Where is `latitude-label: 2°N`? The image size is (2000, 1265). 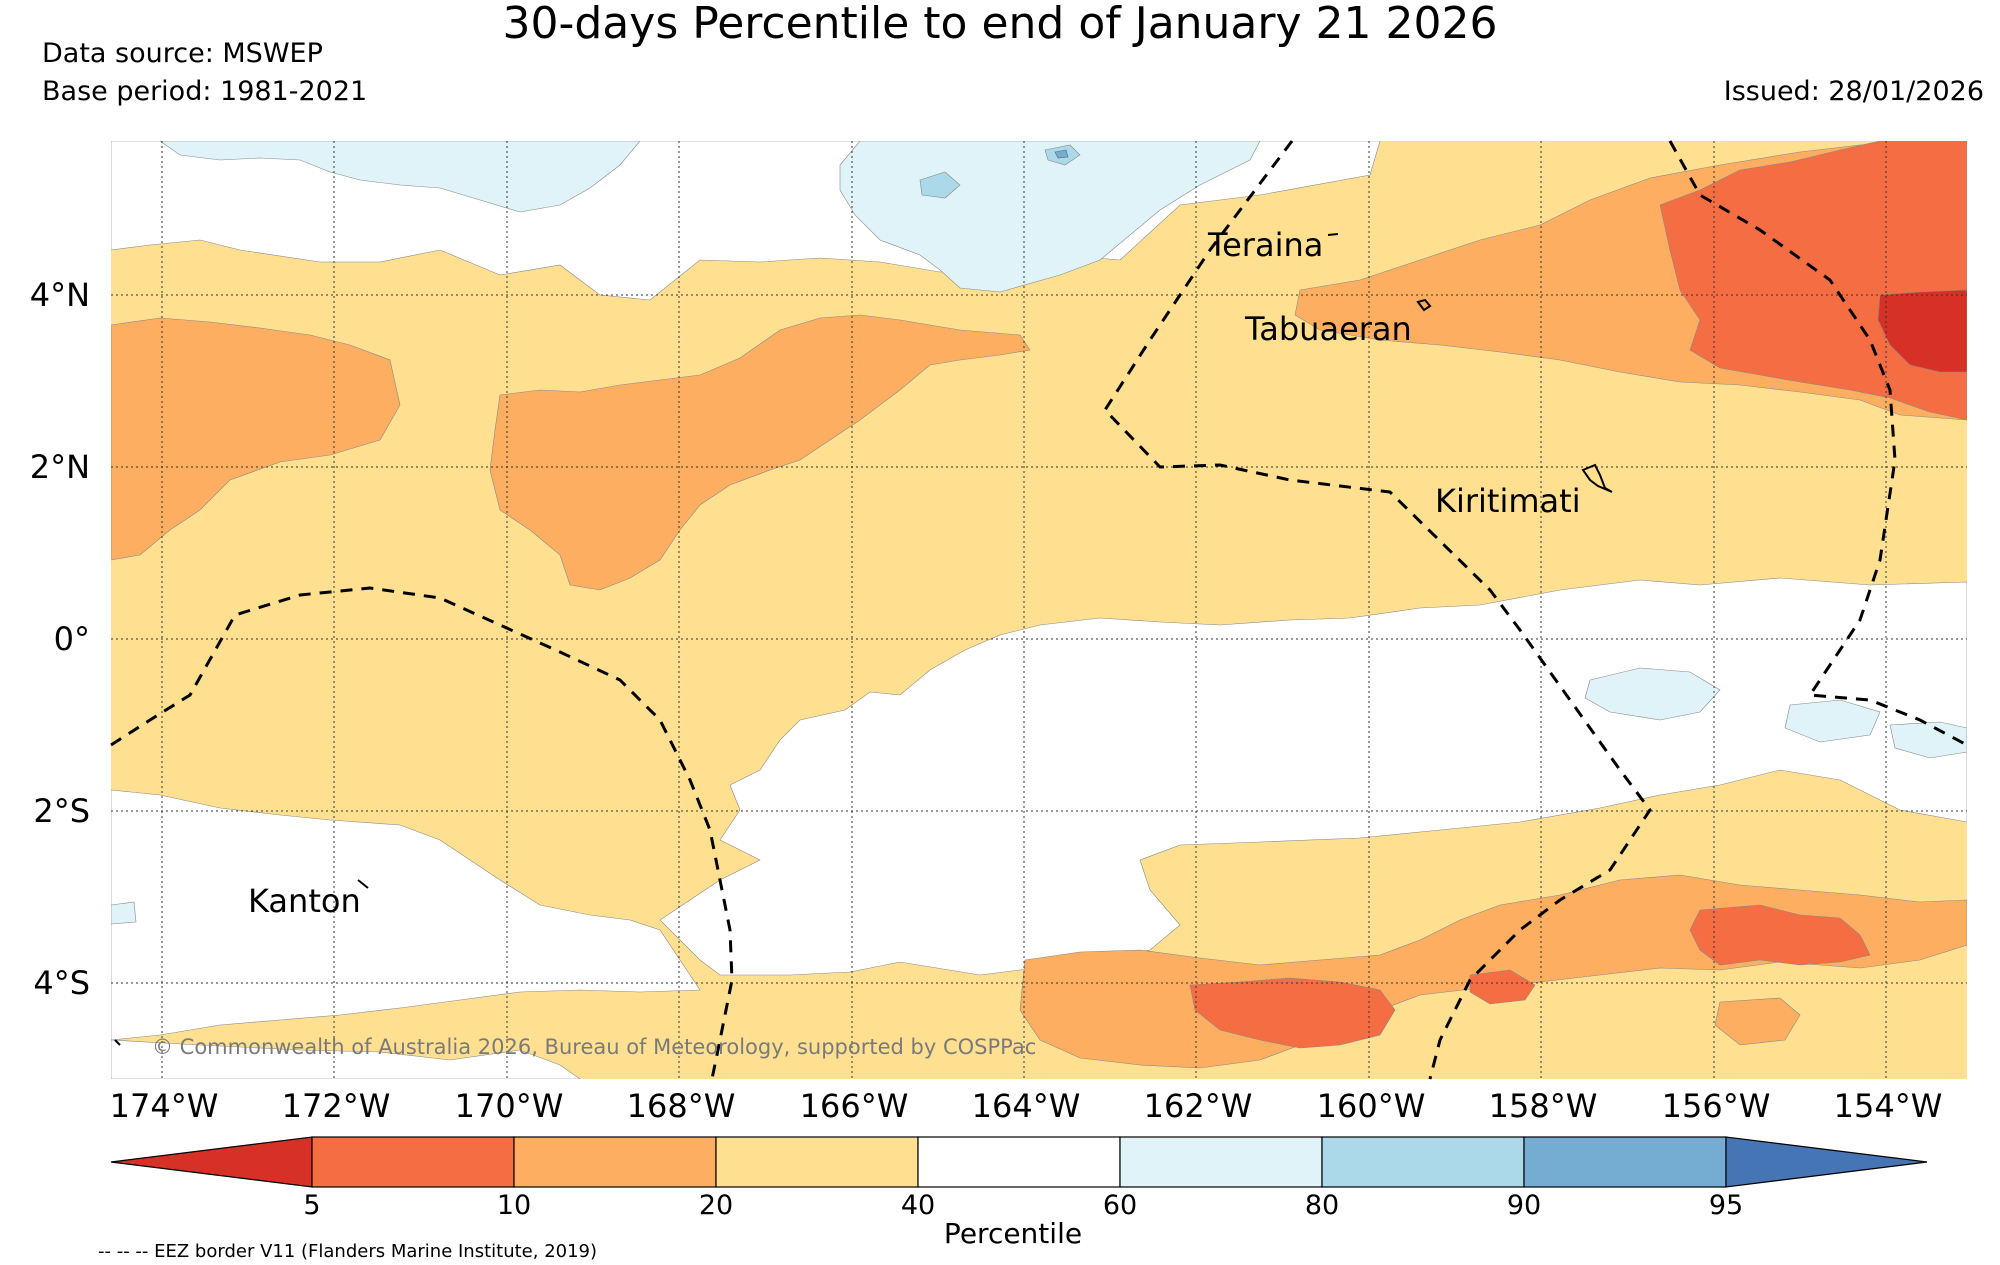 latitude-label: 2°N is located at coordinates (59, 467).